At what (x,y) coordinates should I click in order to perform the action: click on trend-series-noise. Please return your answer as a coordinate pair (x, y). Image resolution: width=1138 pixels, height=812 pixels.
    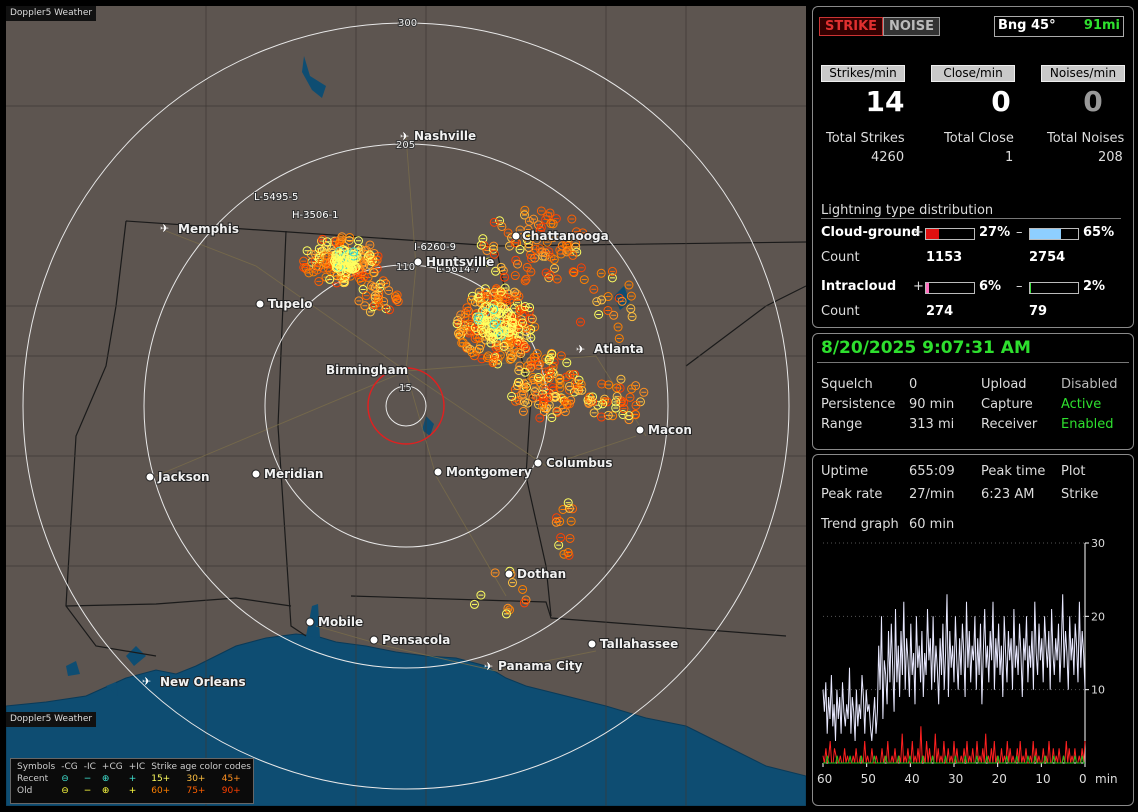
    Looking at the image, I should click on (954, 759).